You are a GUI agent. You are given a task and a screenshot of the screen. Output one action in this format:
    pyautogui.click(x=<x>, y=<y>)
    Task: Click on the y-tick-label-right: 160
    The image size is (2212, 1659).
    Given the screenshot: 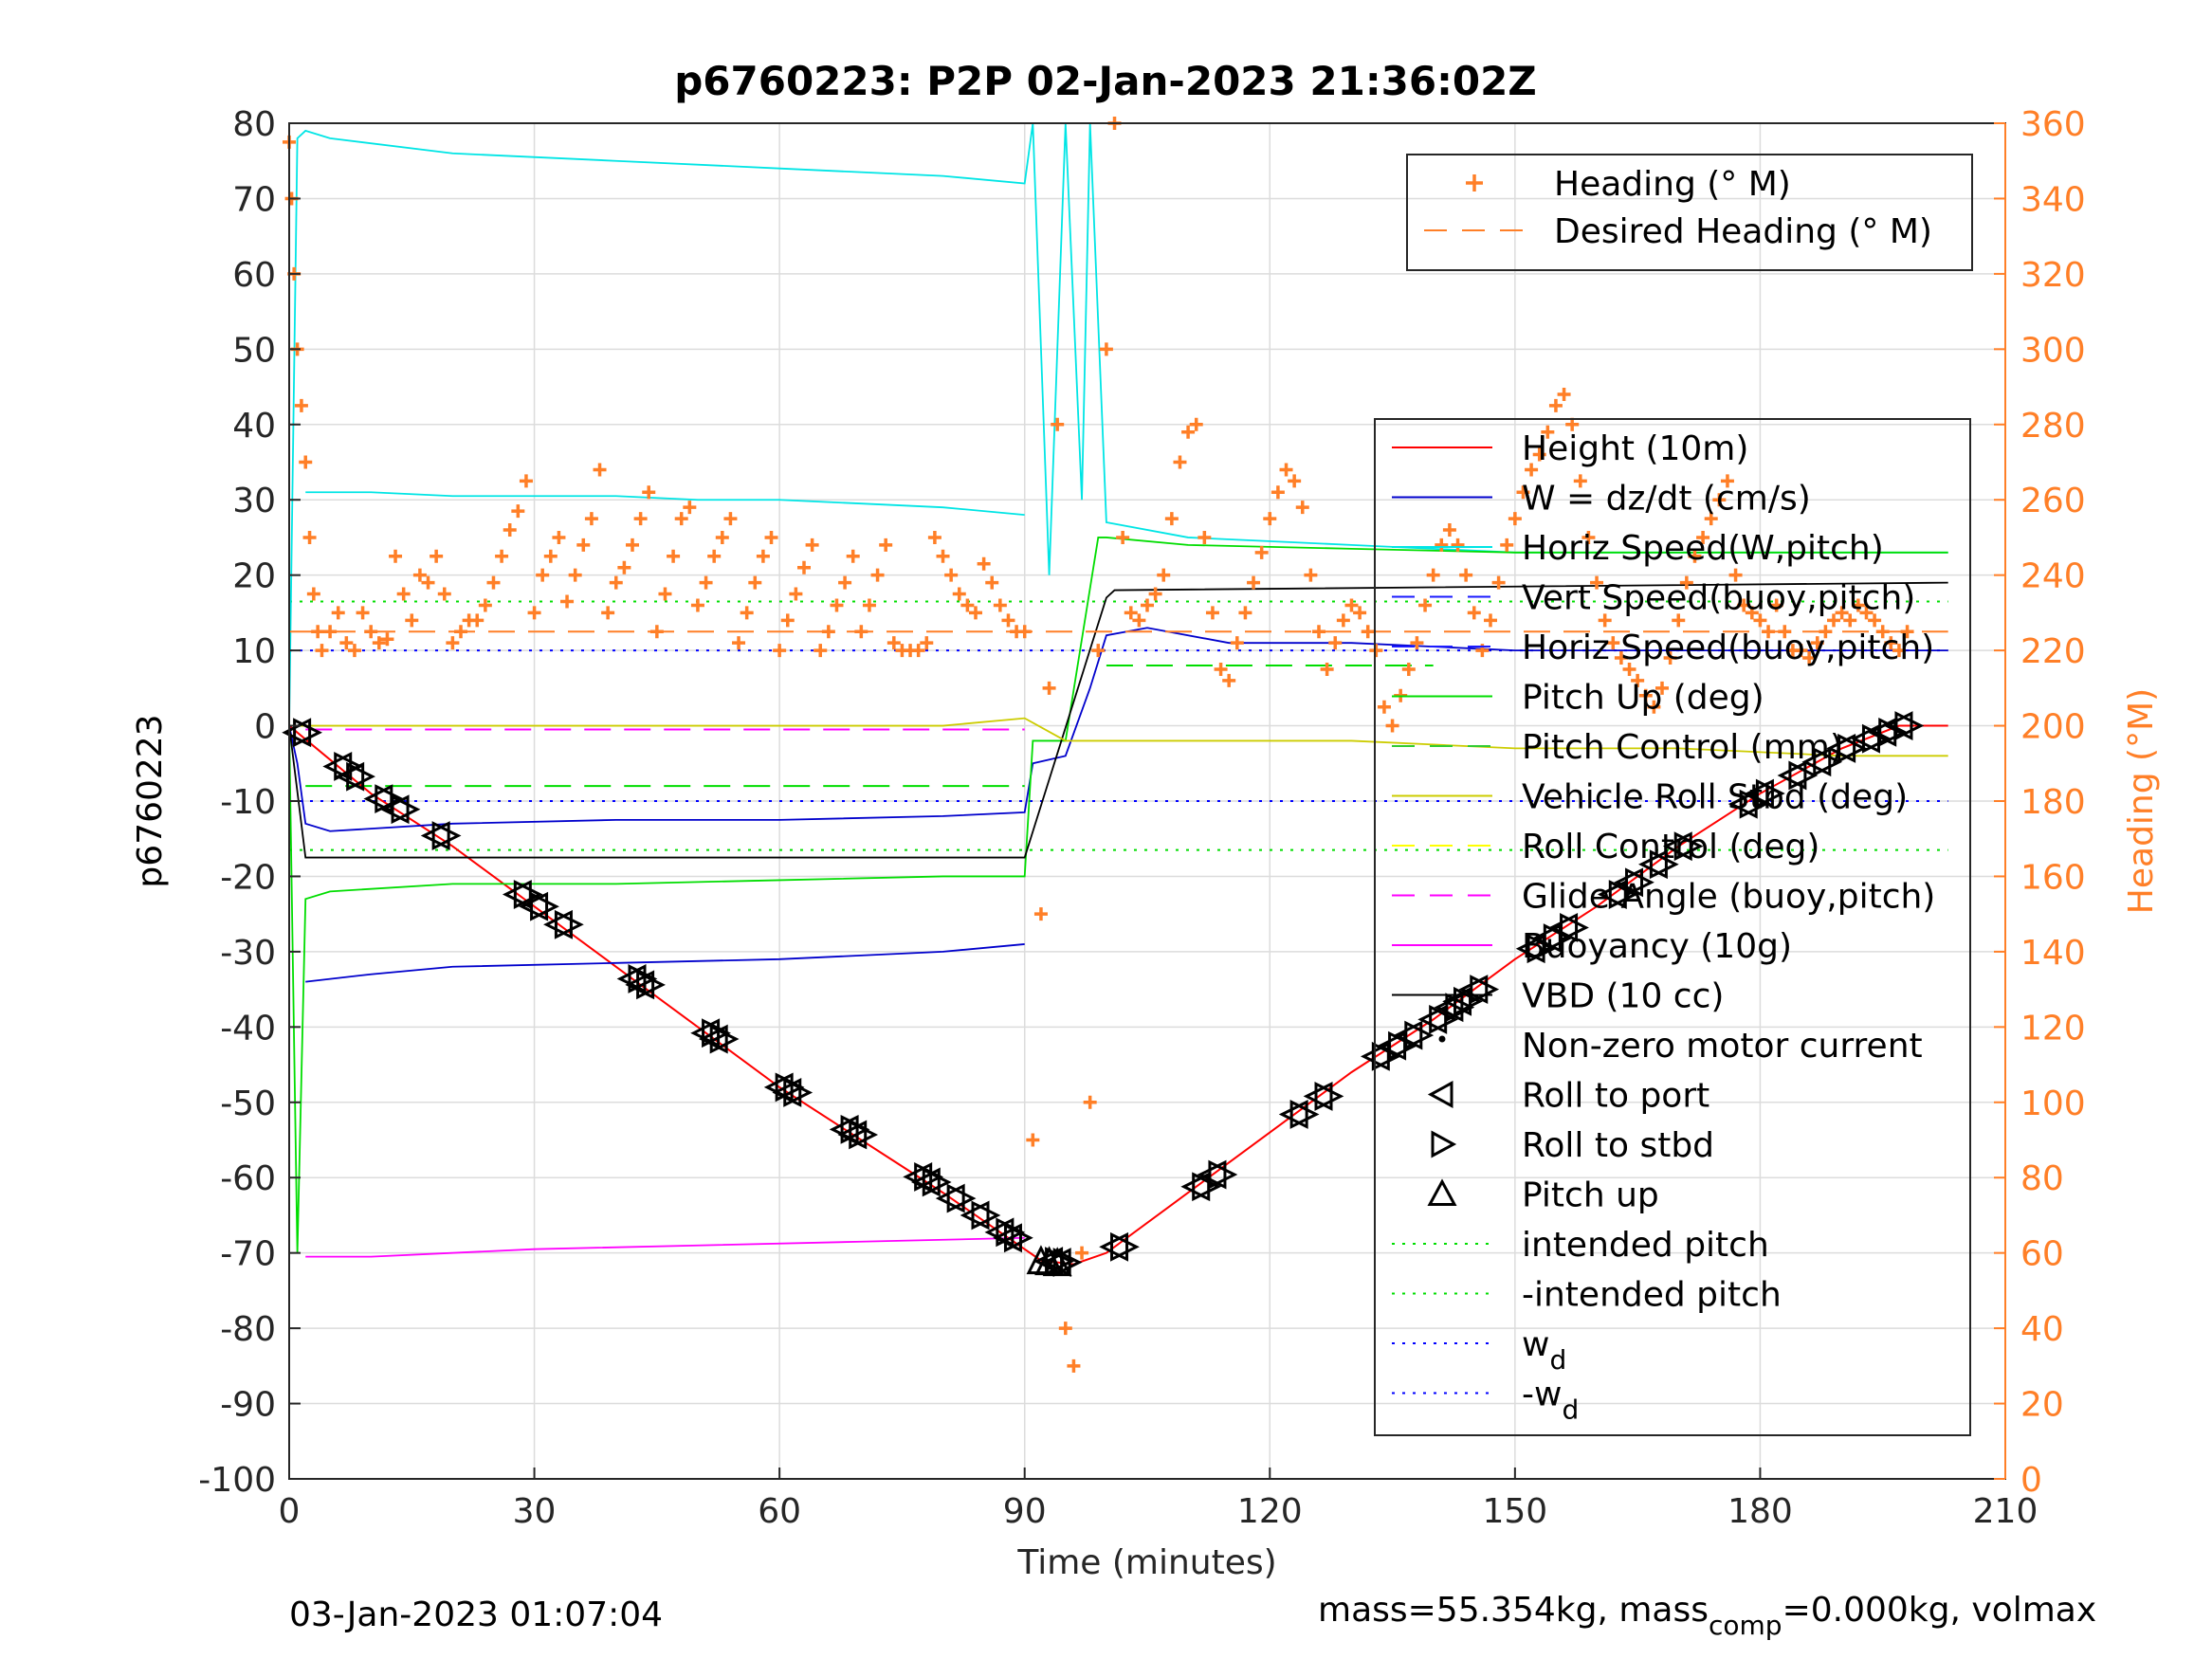 What is the action you would take?
    pyautogui.click(x=2053, y=877)
    